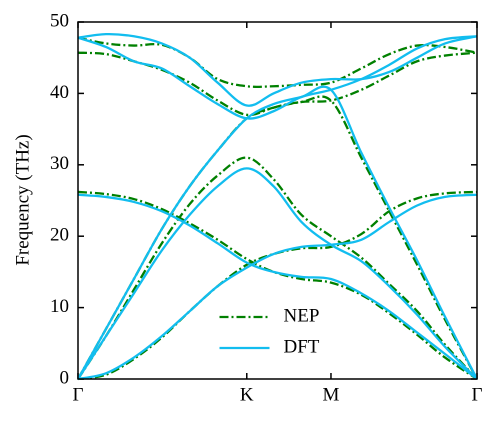 This screenshot has width=501, height=421. I want to click on x-tick-label: K, so click(247, 394).